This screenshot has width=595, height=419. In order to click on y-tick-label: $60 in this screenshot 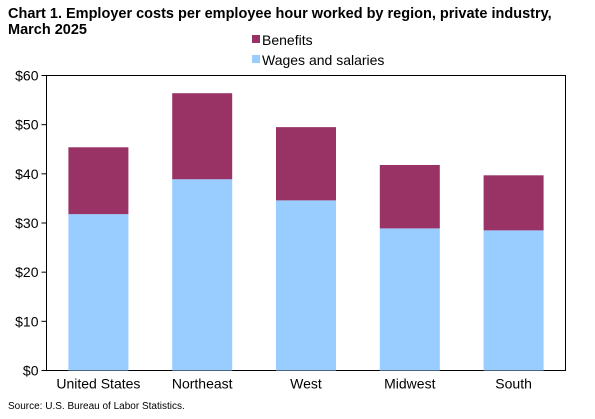, I will do `click(27, 76)`.